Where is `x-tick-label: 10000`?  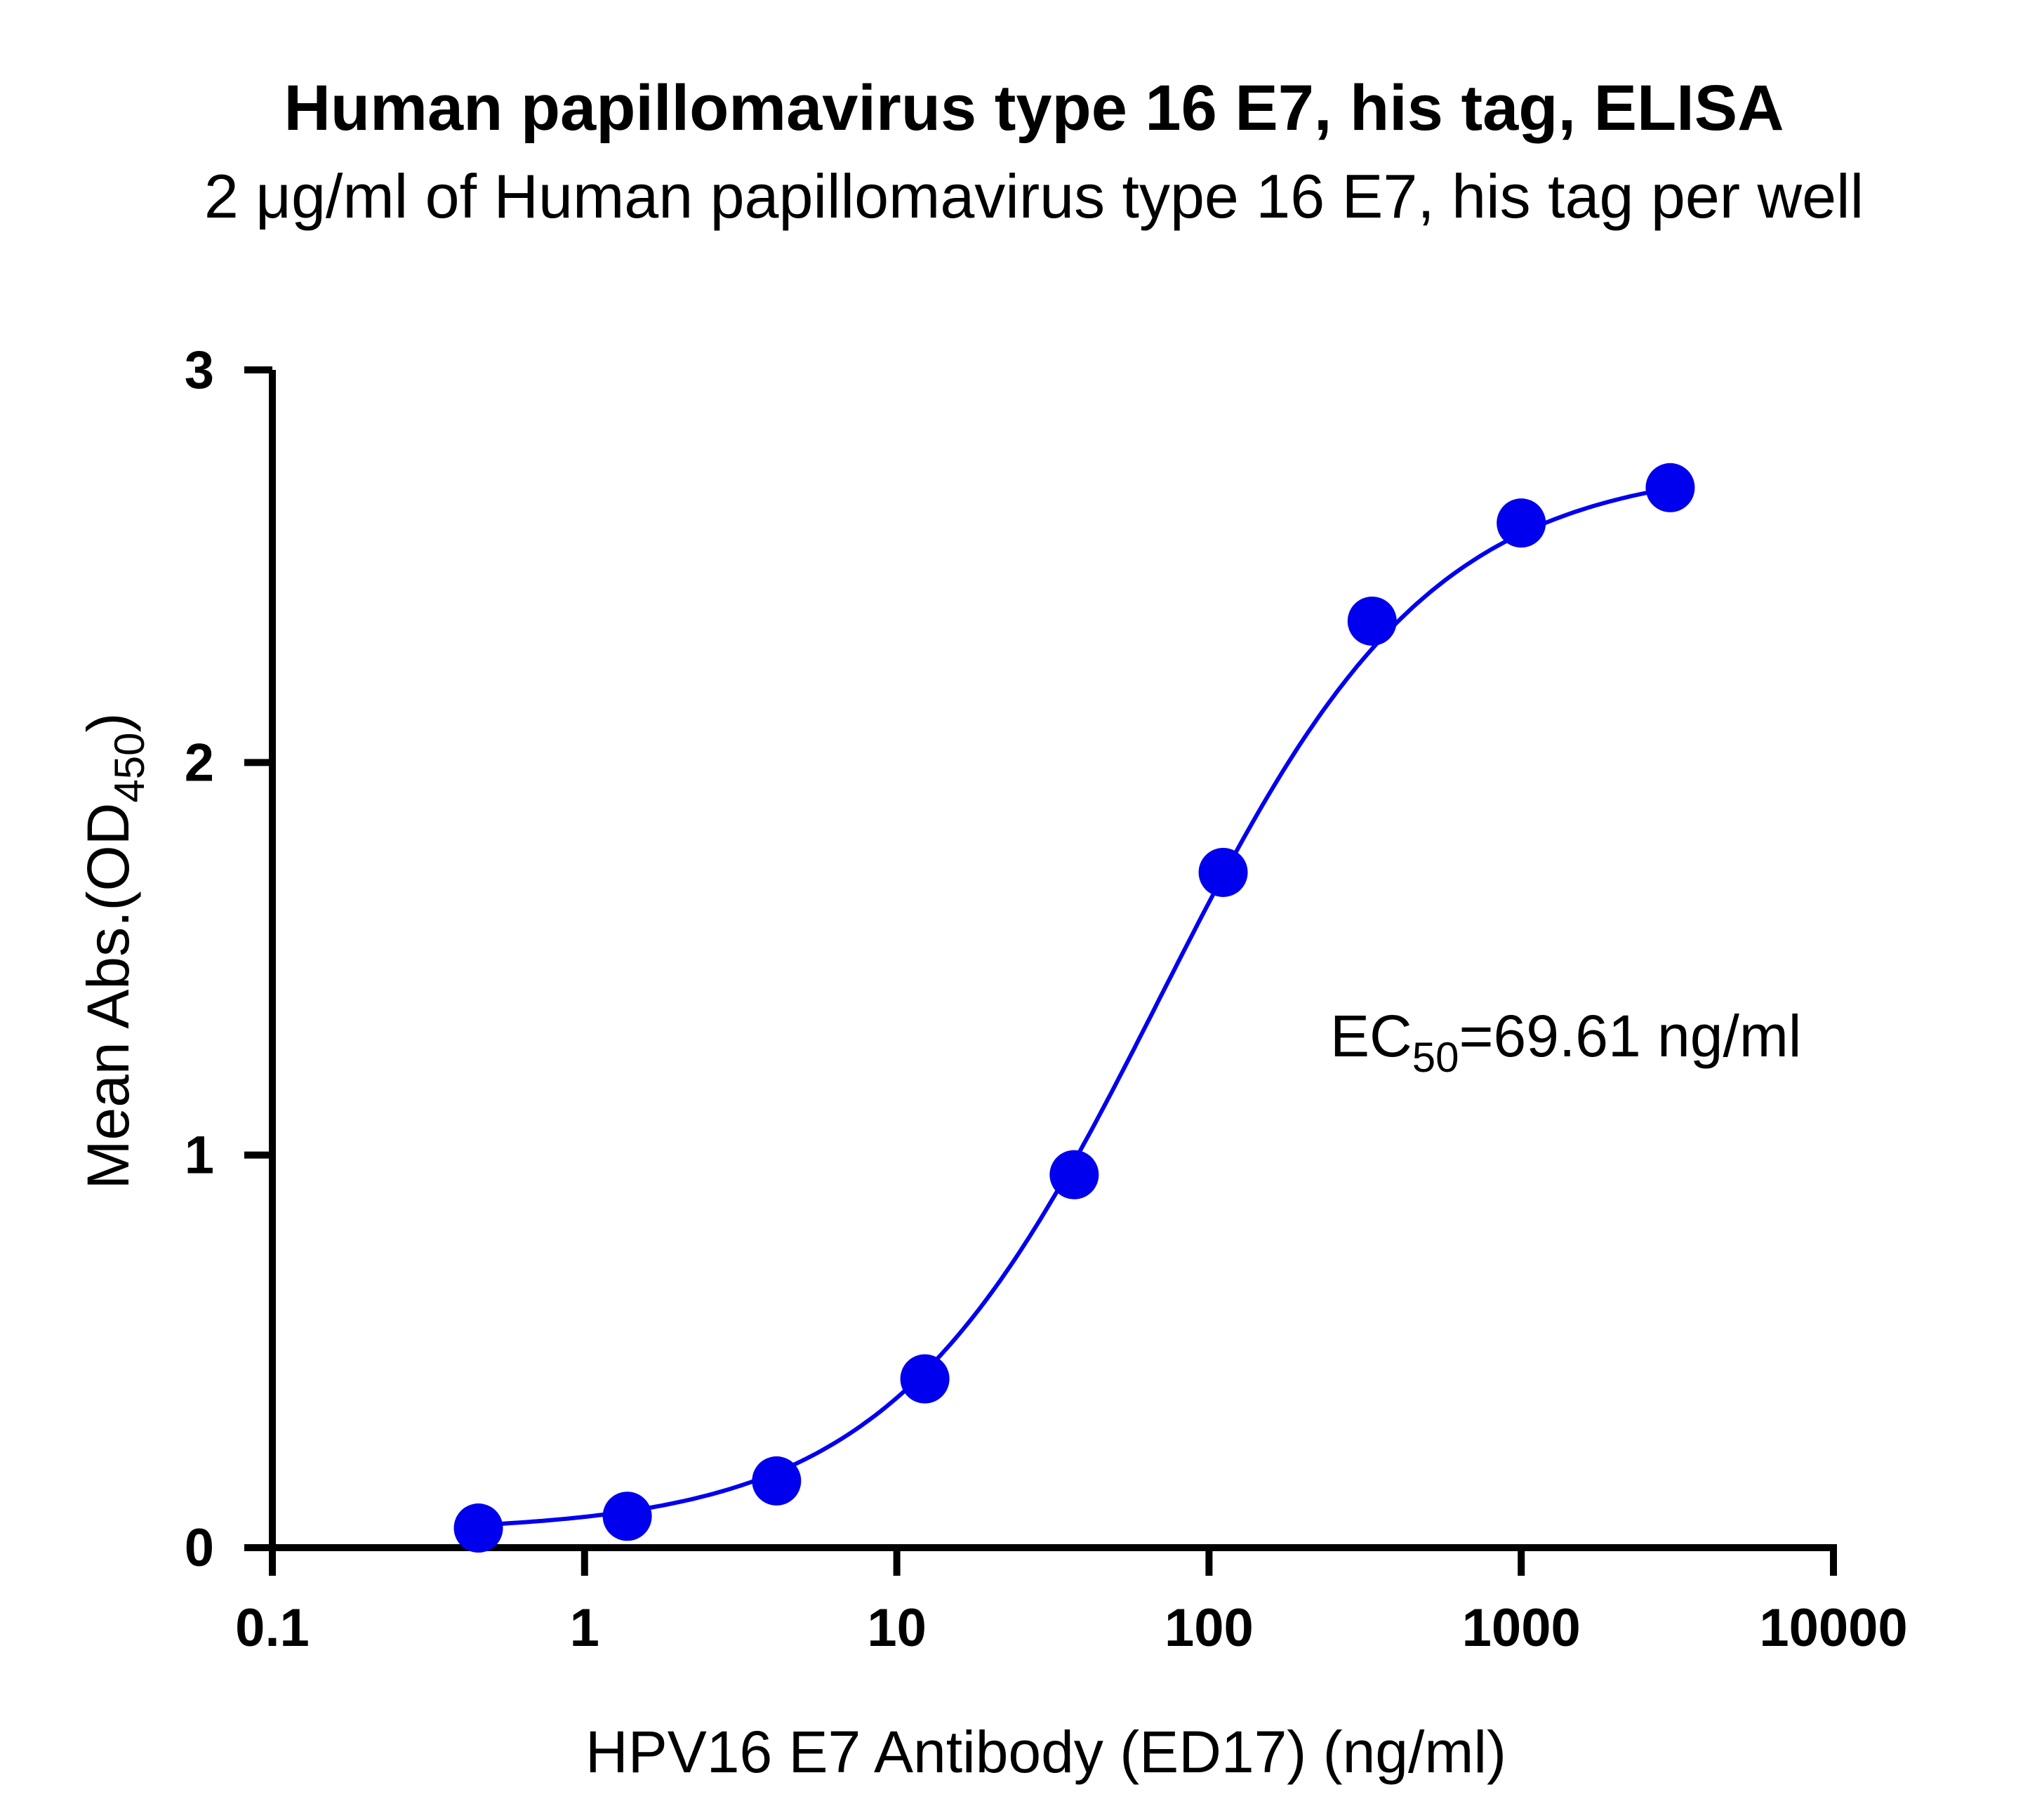
x-tick-label: 10000 is located at coordinates (1833, 1628).